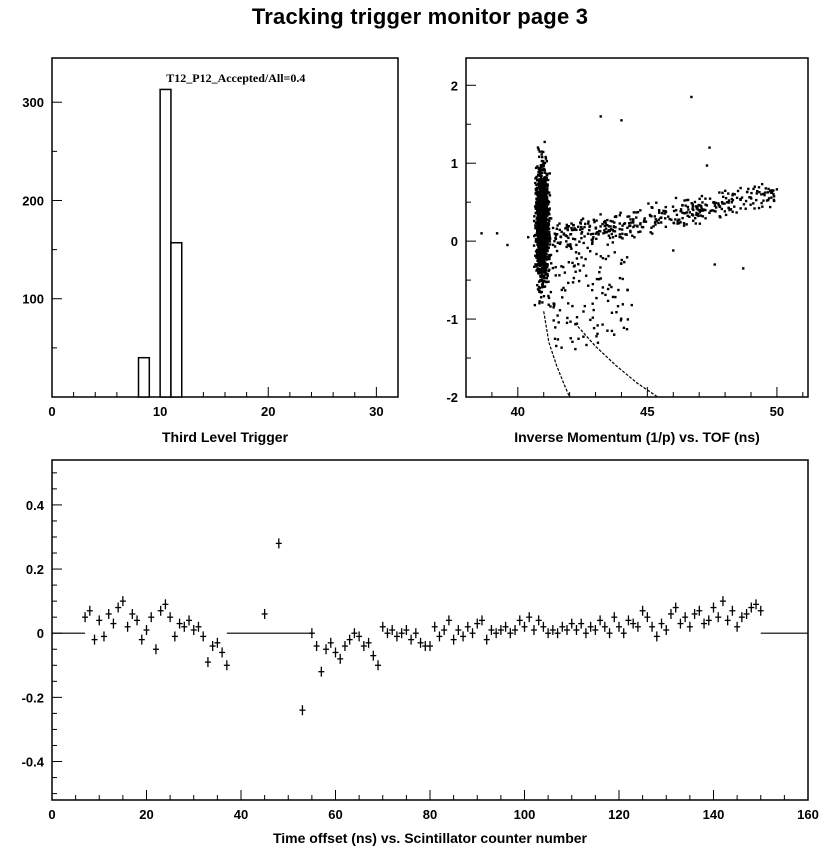 This screenshot has height=854, width=840. What do you see at coordinates (420, 16) in the screenshot?
I see `page-title: Tracking trigger monitor page 3` at bounding box center [420, 16].